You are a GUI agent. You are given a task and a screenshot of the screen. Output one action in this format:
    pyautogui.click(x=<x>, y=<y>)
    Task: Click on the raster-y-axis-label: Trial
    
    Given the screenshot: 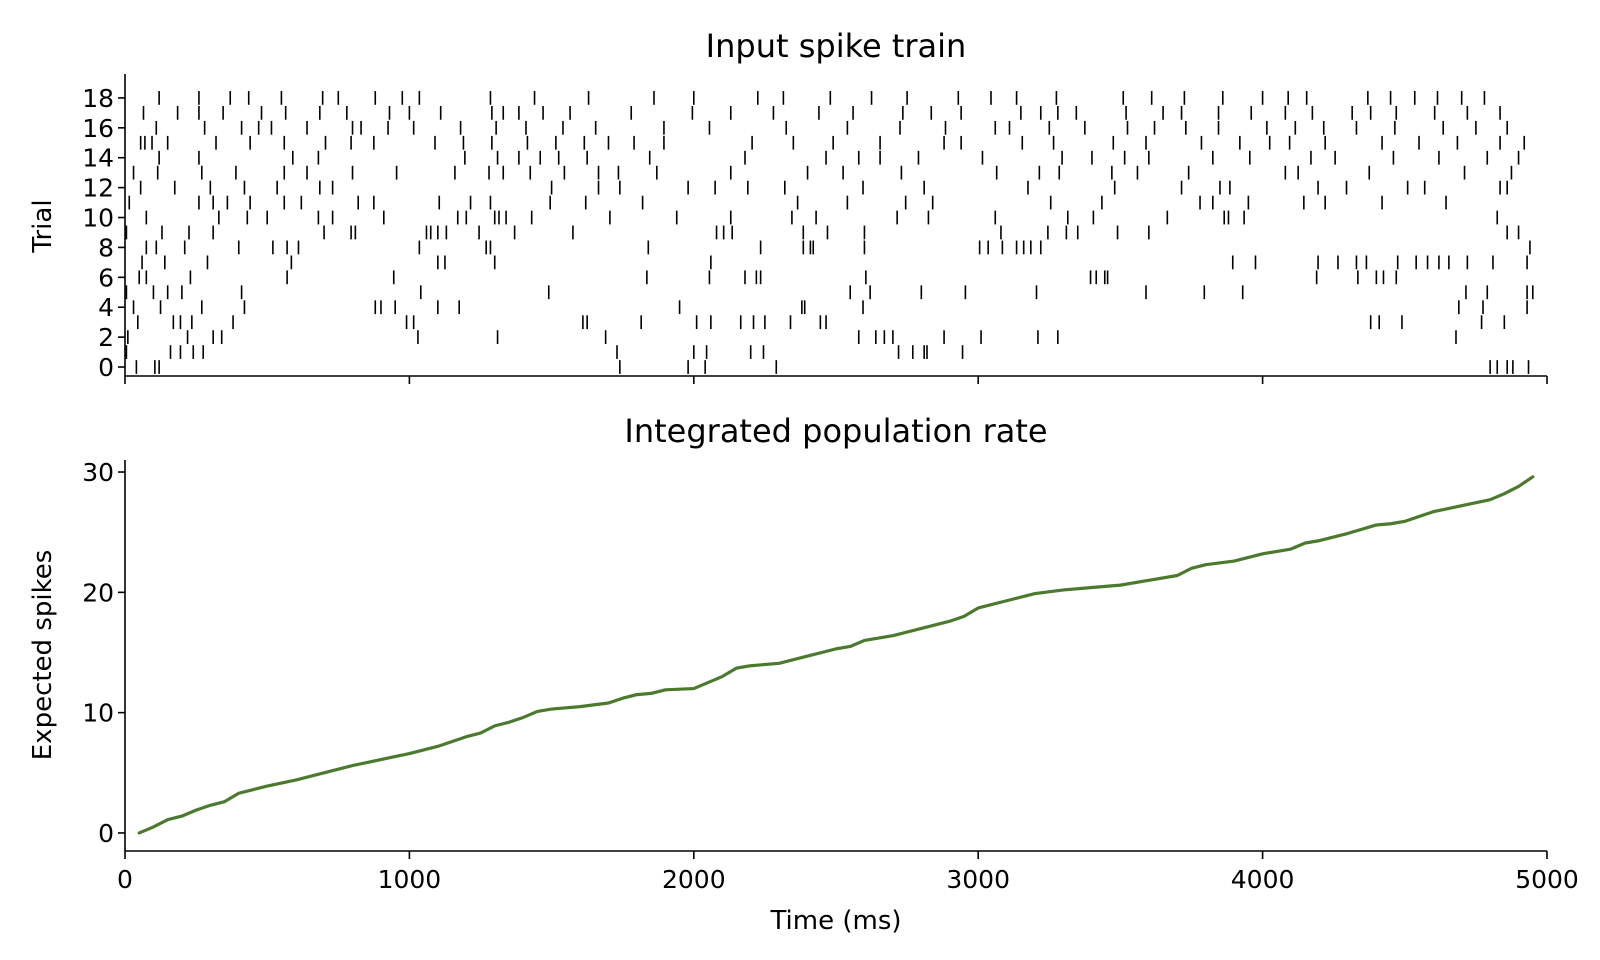 What is the action you would take?
    pyautogui.click(x=43, y=226)
    